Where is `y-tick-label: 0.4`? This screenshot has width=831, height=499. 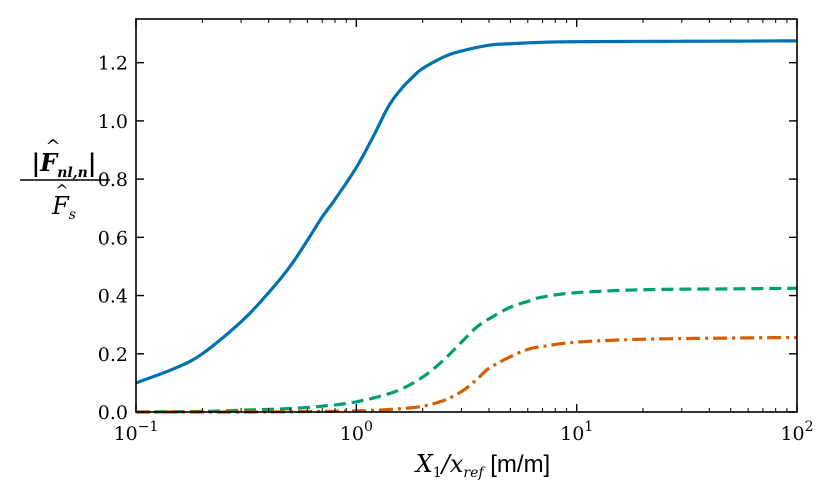 y-tick-label: 0.4 is located at coordinates (113, 297).